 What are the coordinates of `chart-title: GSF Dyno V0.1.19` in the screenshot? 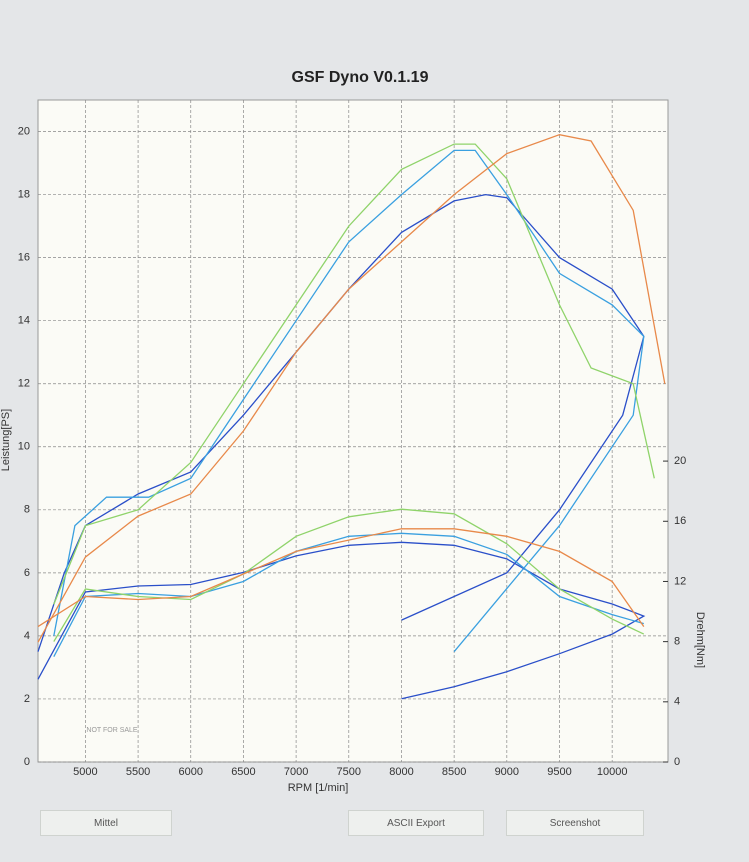 It's located at (360, 77).